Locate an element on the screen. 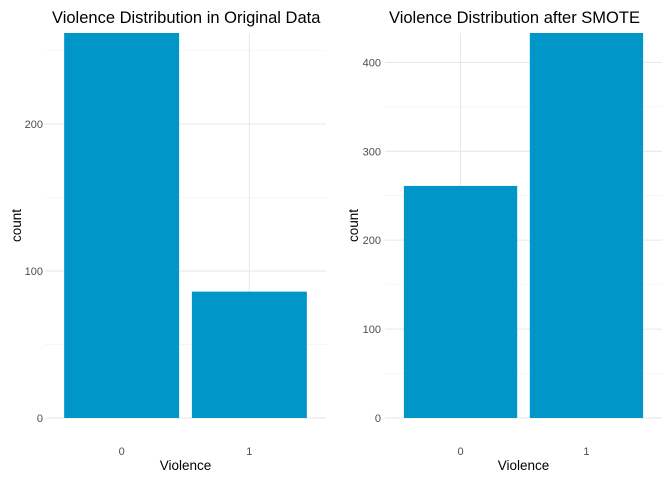 The image size is (672, 480). chart-title: Violence Distribution in Original Data is located at coordinates (186, 18).